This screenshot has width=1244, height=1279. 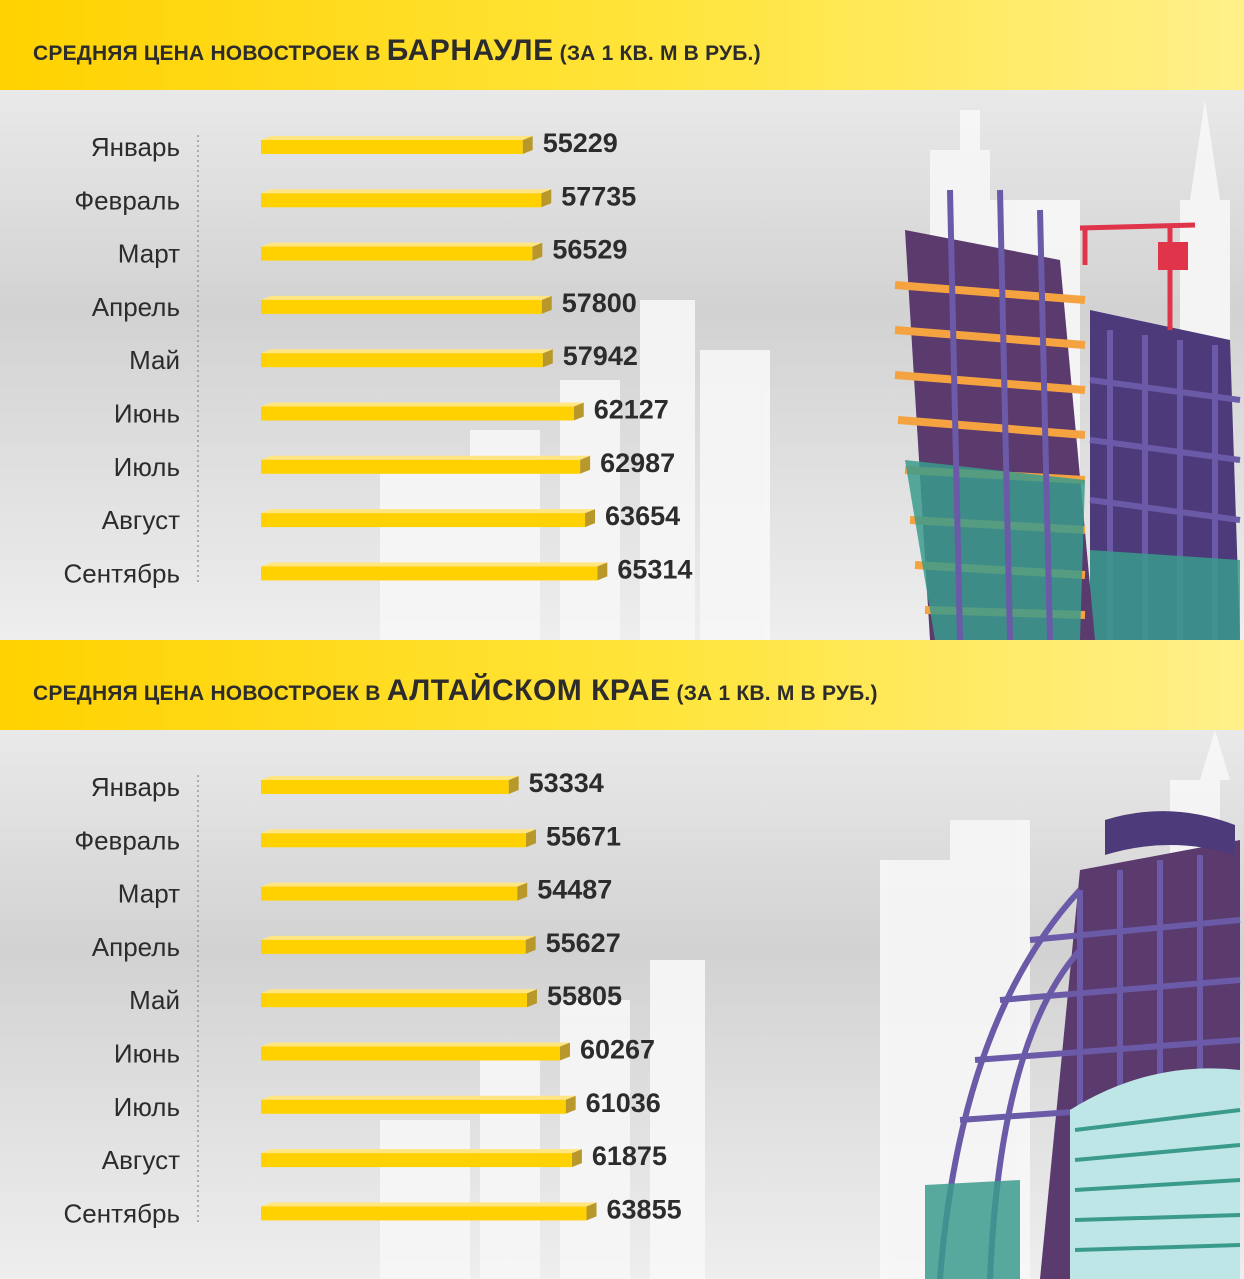 What do you see at coordinates (623, 1103) in the screenshot?
I see `value-label: 61036` at bounding box center [623, 1103].